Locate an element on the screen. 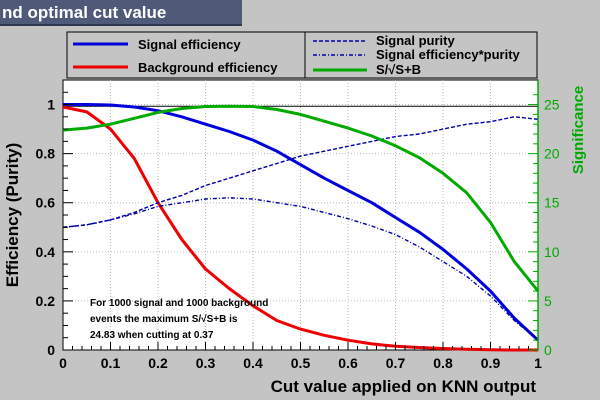 The height and width of the screenshot is (400, 600). y2-tick-label-0: 0 is located at coordinates (548, 350).